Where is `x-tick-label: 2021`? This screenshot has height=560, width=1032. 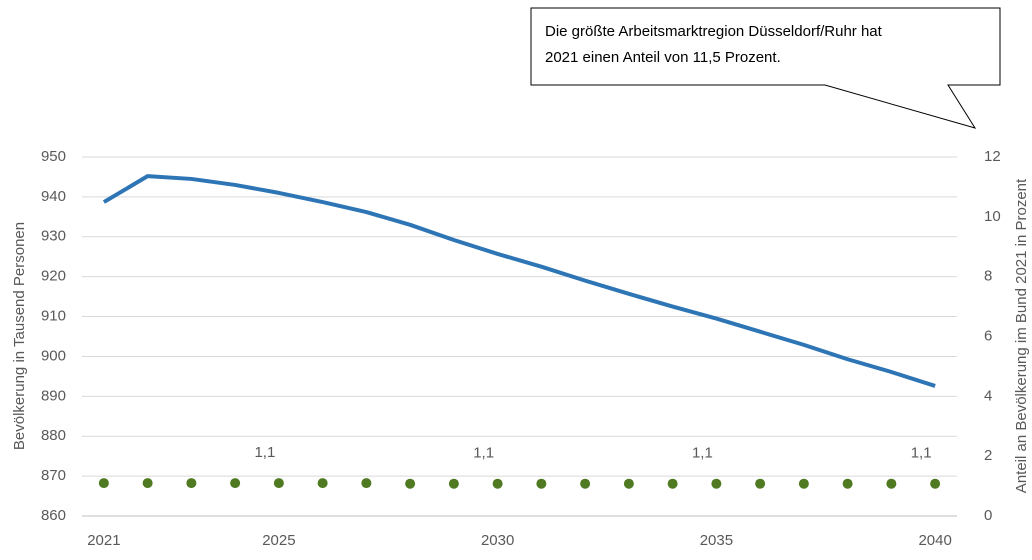
x-tick-label: 2021 is located at coordinates (103, 540).